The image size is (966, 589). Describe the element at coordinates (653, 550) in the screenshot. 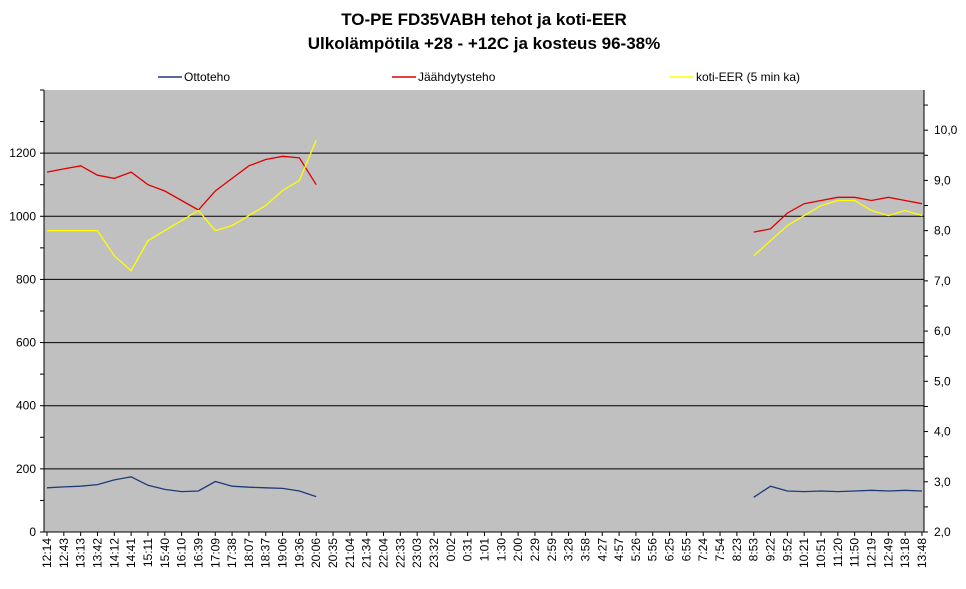

I see `x-tick-label: 5:56` at that location.